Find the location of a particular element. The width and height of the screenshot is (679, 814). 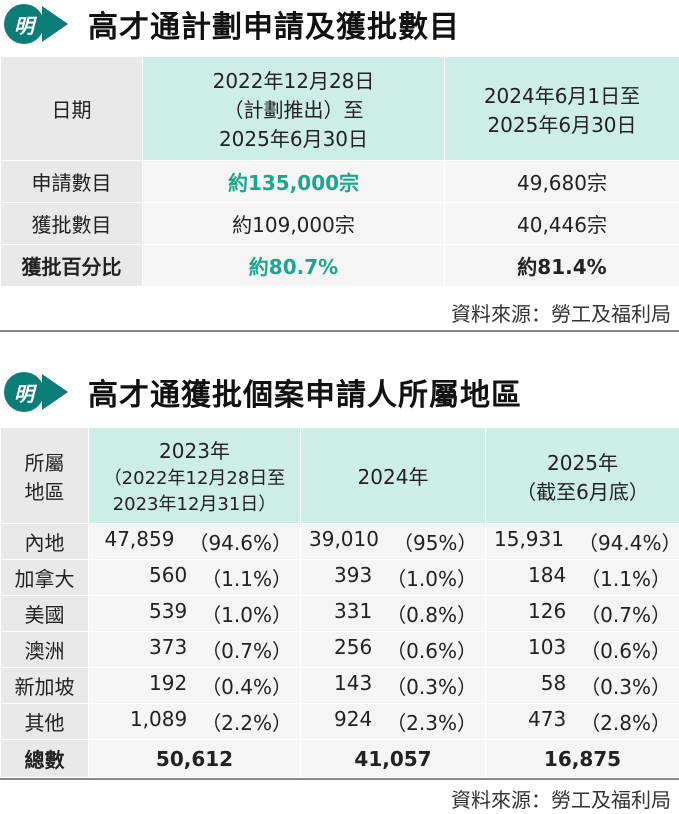

row-label: 新加坡 is located at coordinates (44, 685).